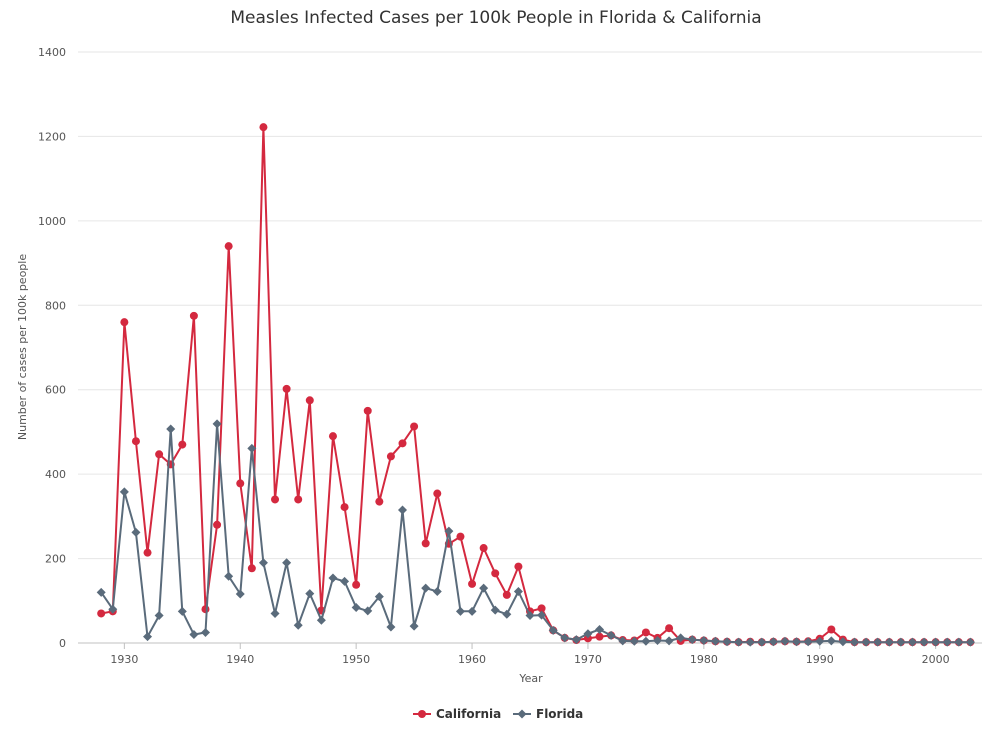 Image resolution: width=992 pixels, height=749 pixels. What do you see at coordinates (457, 714) in the screenshot?
I see `legend-item-california: California` at bounding box center [457, 714].